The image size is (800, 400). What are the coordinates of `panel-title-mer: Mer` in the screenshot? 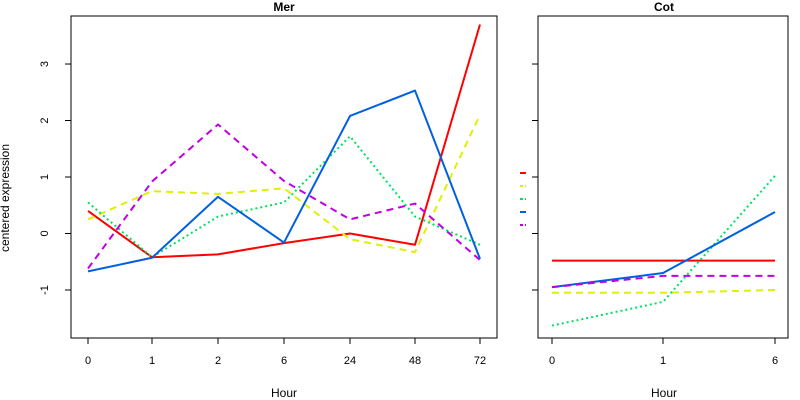 It's located at (284, 7).